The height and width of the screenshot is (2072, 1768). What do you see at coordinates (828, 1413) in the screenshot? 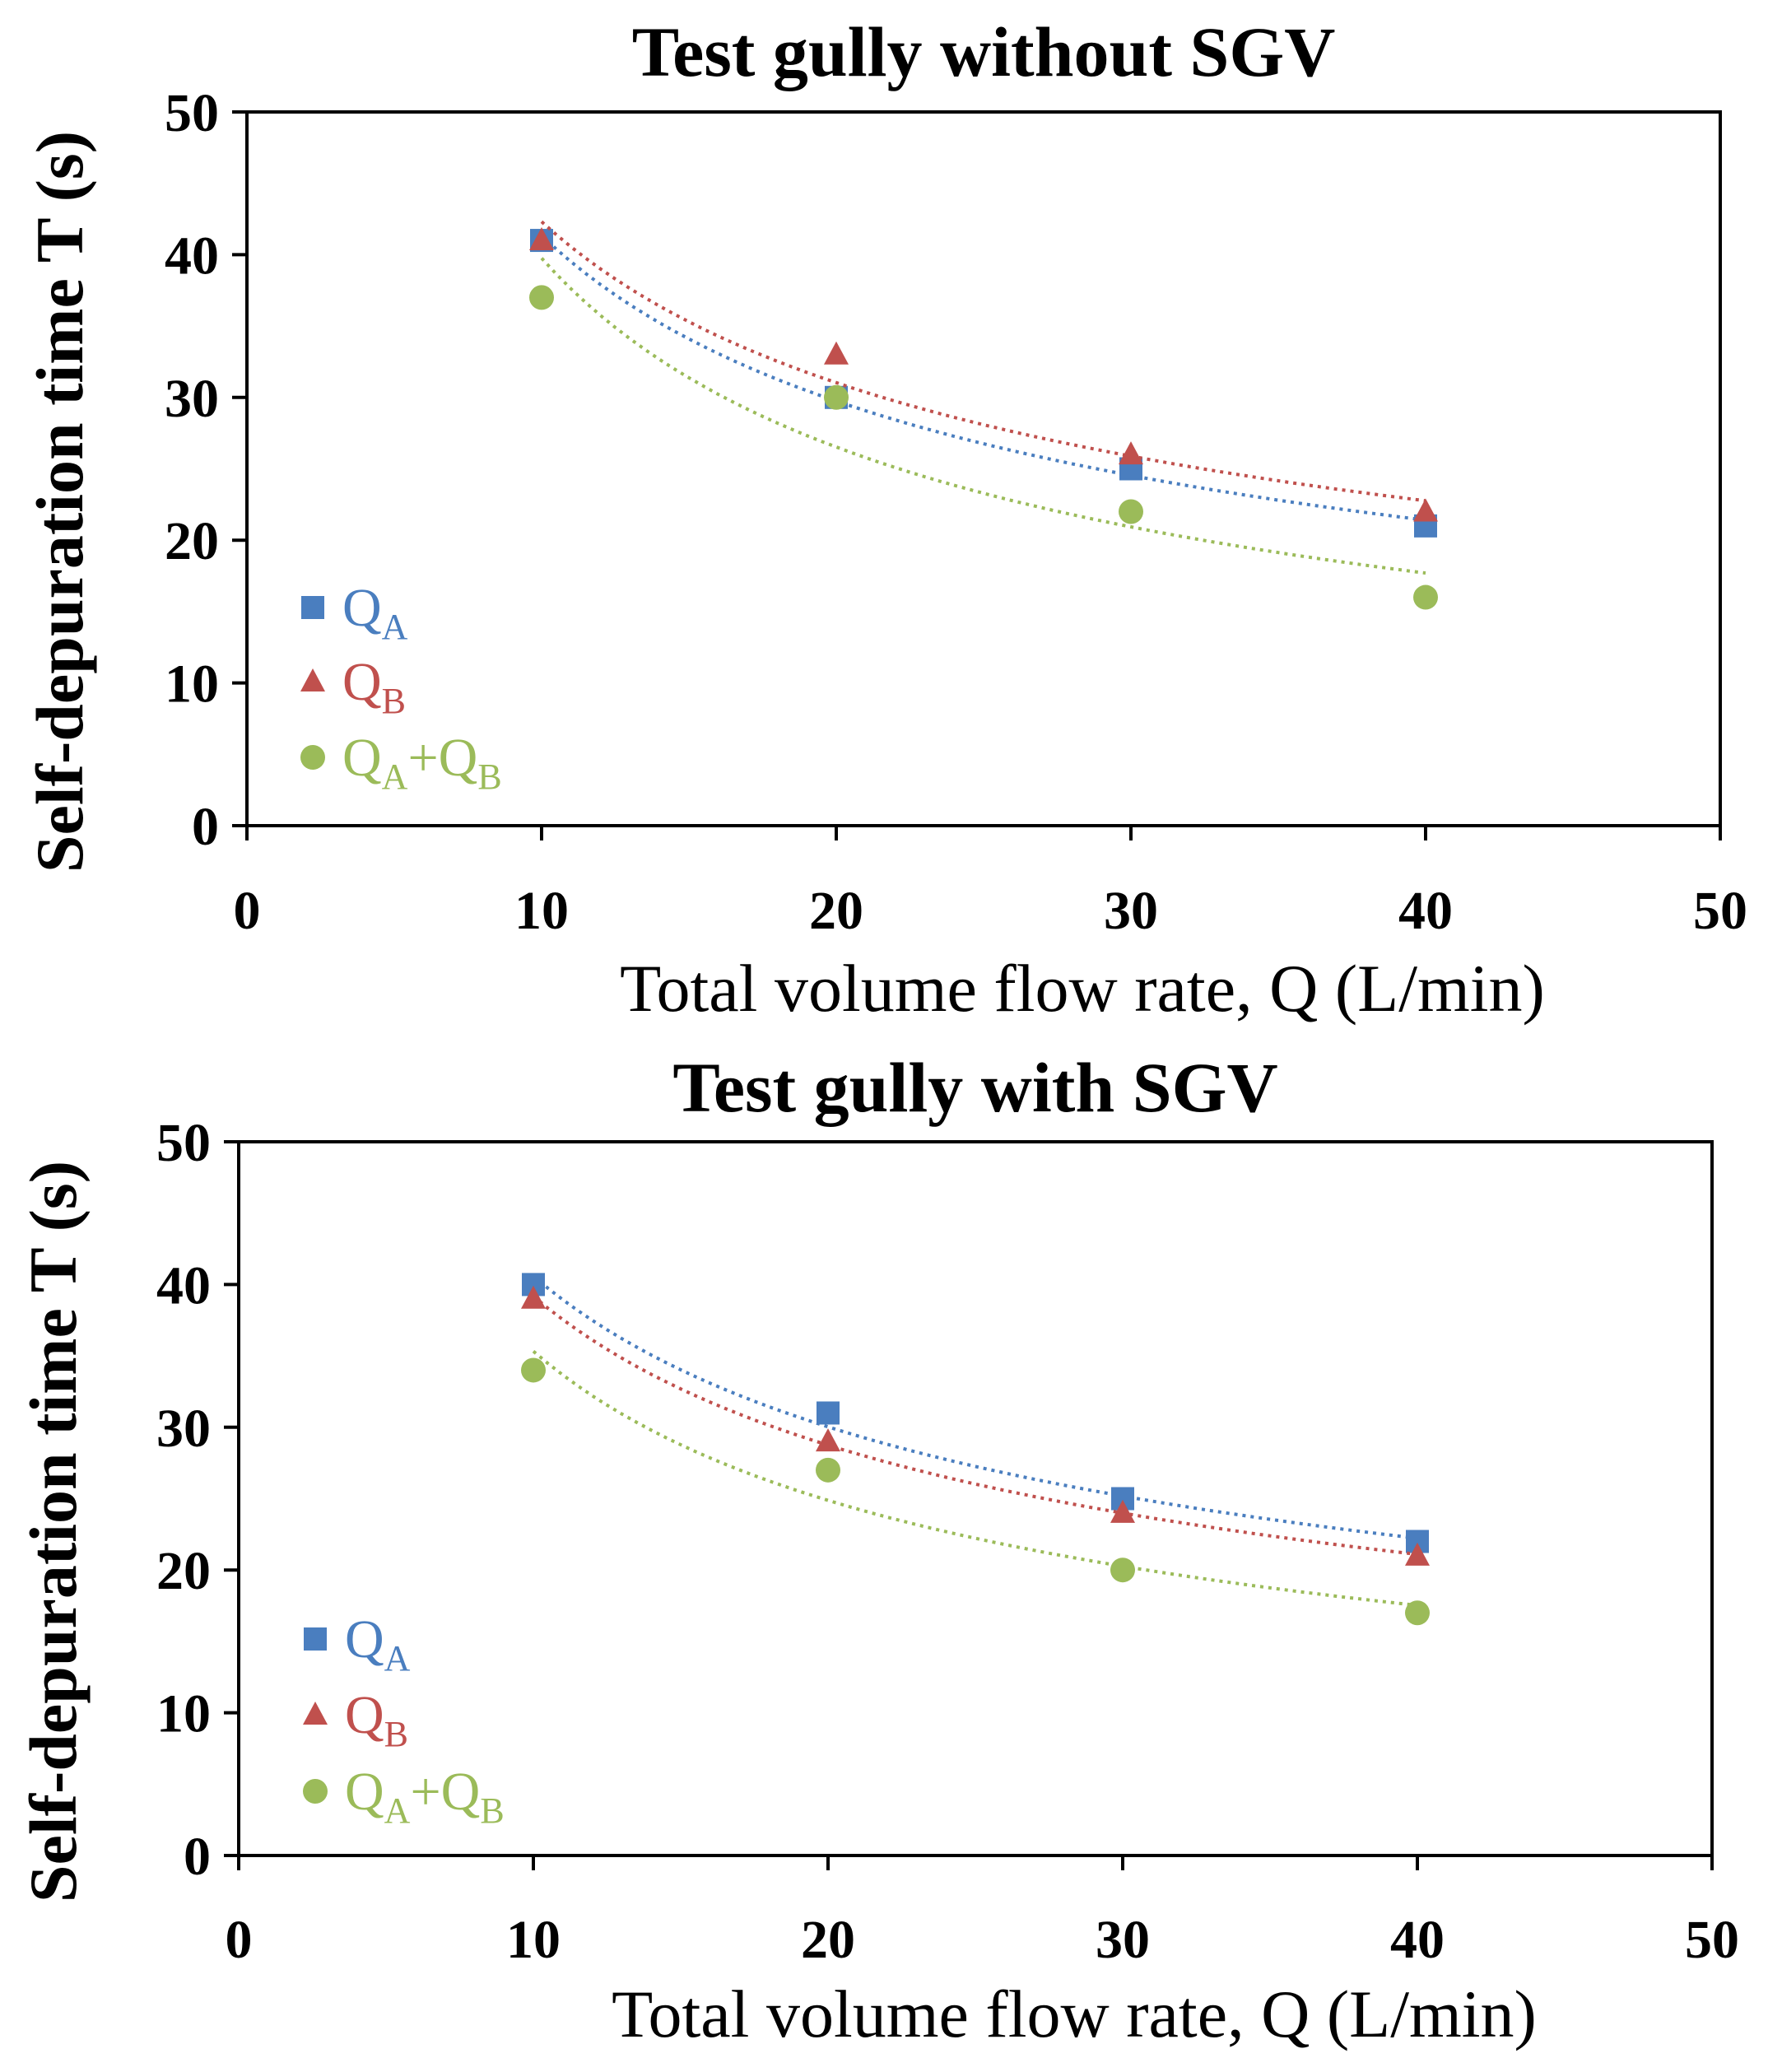
I see `data-point-QA` at bounding box center [828, 1413].